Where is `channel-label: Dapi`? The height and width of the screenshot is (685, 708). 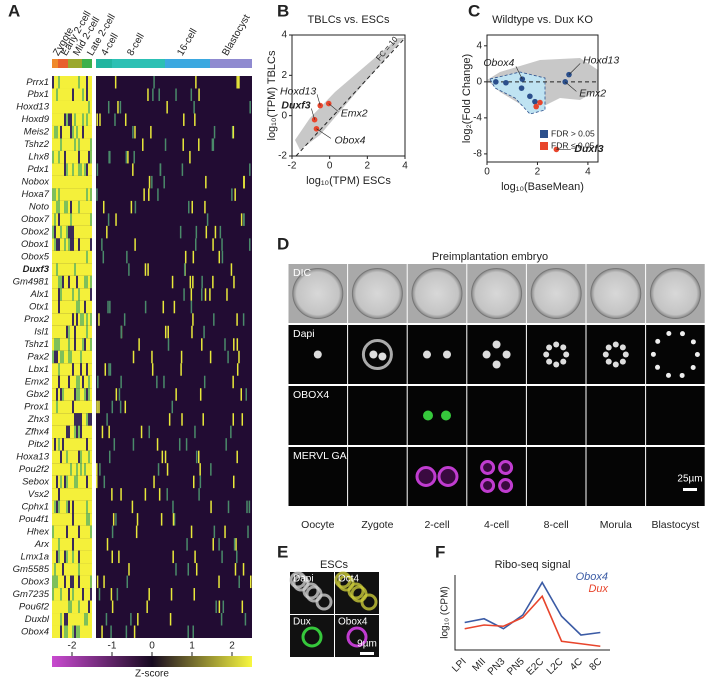 channel-label: Dapi is located at coordinates (303, 579).